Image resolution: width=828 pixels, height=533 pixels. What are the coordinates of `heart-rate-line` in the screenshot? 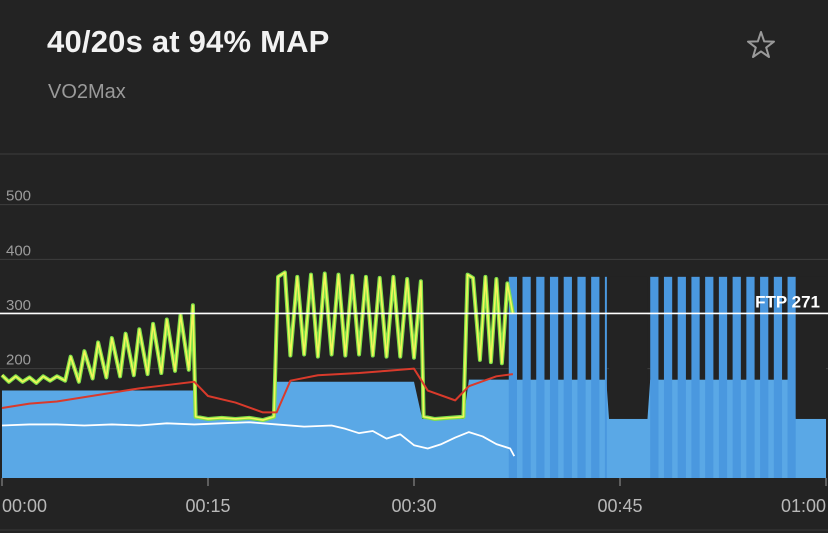 It's located at (257, 390).